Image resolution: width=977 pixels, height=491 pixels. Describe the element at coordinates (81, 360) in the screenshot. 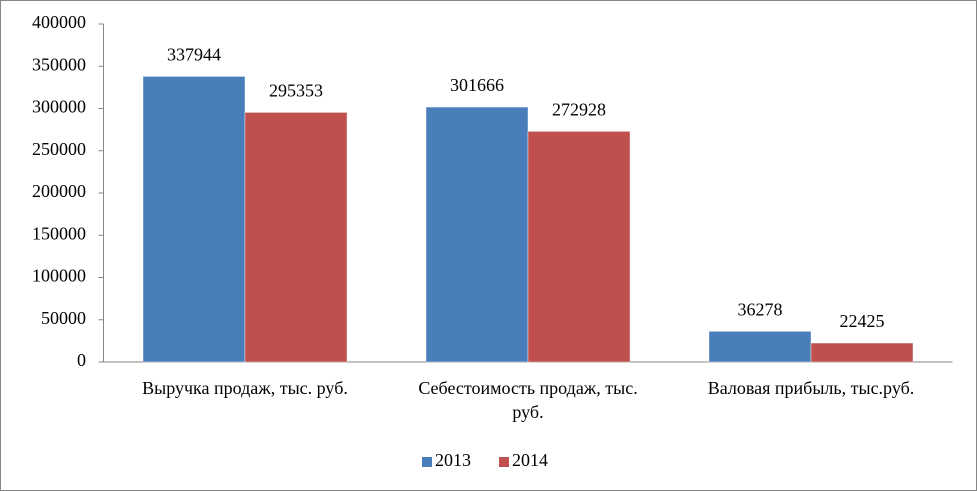

I see `y-tick-label: 0` at that location.